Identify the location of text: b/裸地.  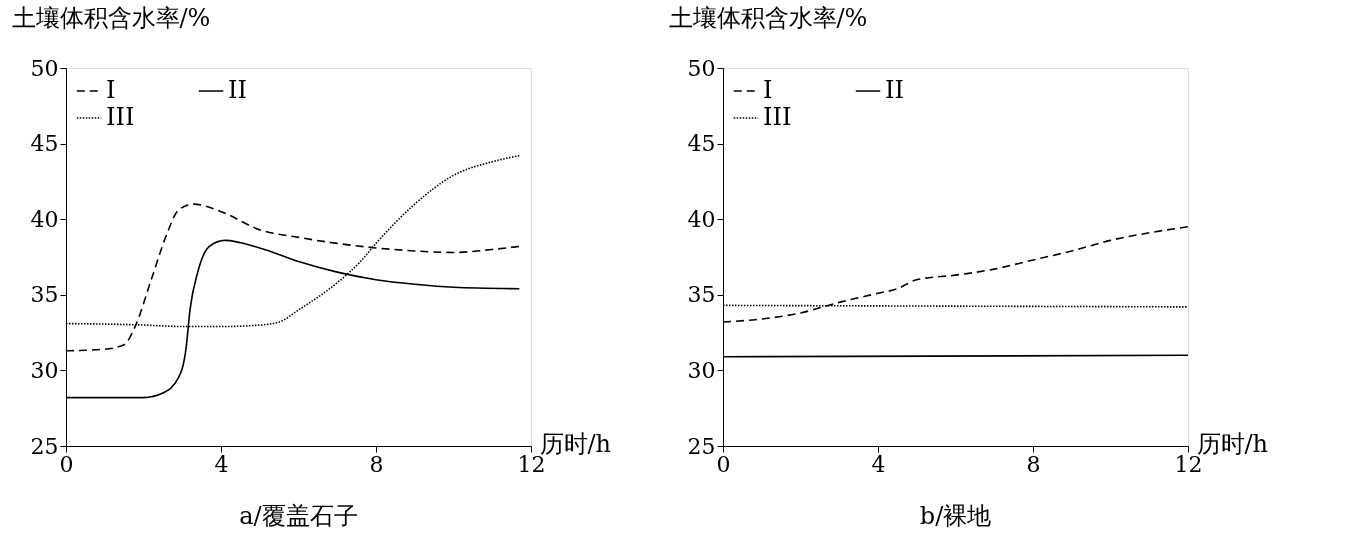
(955, 516).